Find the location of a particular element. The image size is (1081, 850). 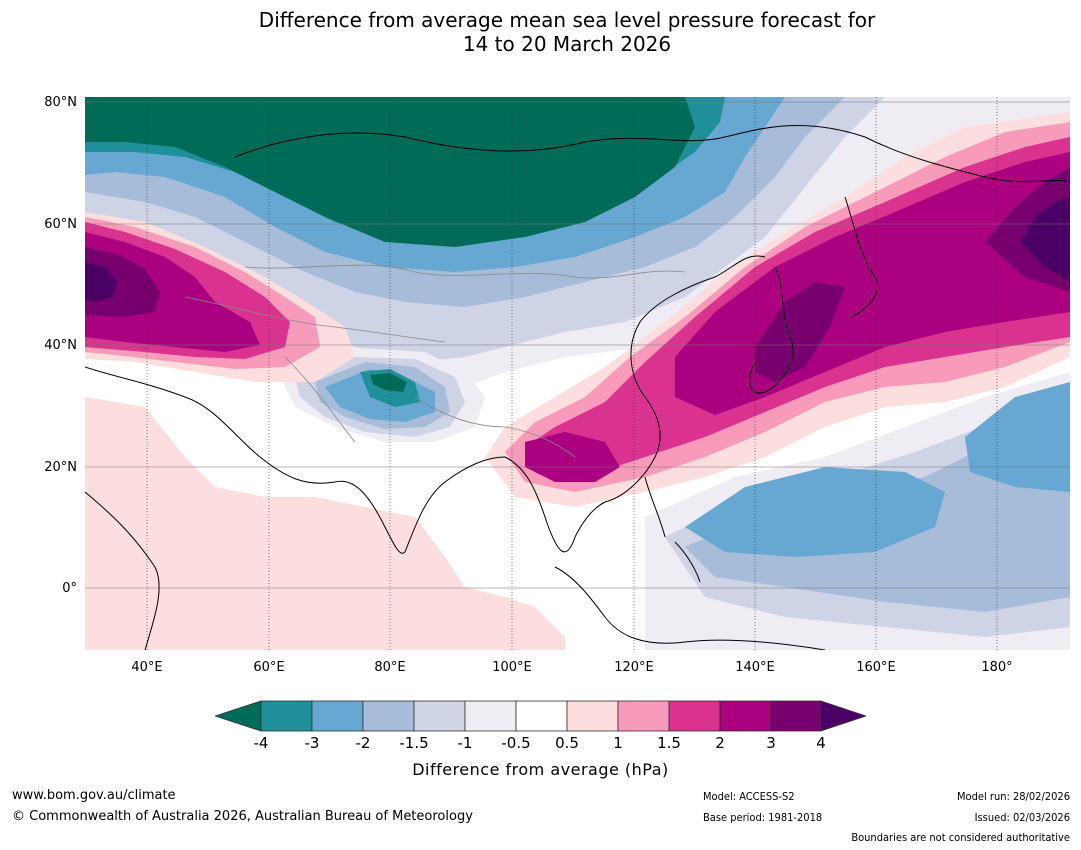

colorbar is located at coordinates (540, 716).